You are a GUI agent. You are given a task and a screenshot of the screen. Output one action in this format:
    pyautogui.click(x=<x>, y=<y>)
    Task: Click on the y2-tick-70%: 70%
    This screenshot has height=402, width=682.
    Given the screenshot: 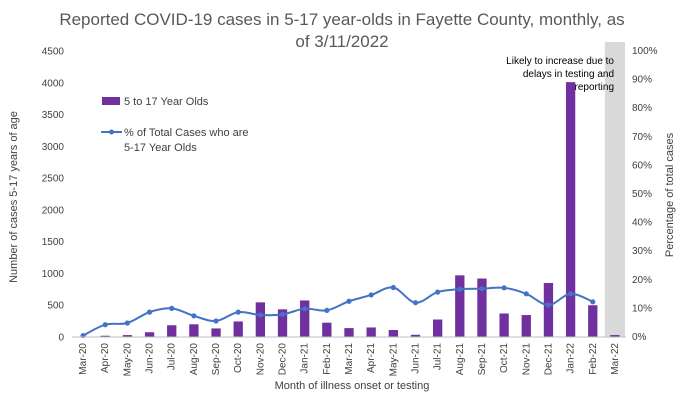 What is the action you would take?
    pyautogui.click(x=642, y=137)
    